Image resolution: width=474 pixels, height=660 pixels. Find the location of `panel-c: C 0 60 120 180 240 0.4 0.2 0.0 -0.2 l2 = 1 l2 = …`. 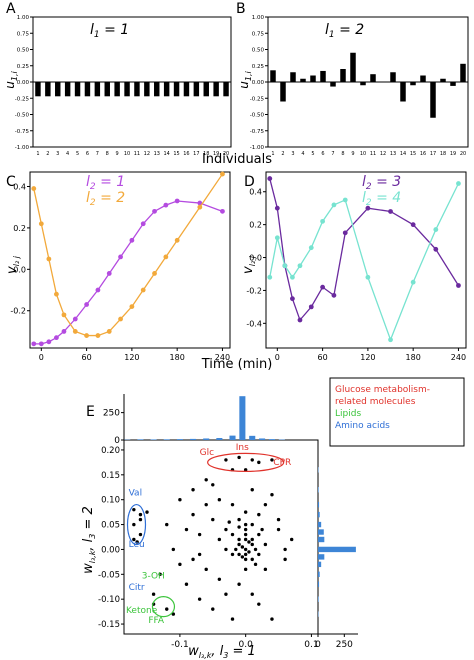

panel-c: C 0 60 120 180 240 0.4 0.2 0.0 -0.2 l2 = 1 l2 = … is located at coordinates (118, 266).